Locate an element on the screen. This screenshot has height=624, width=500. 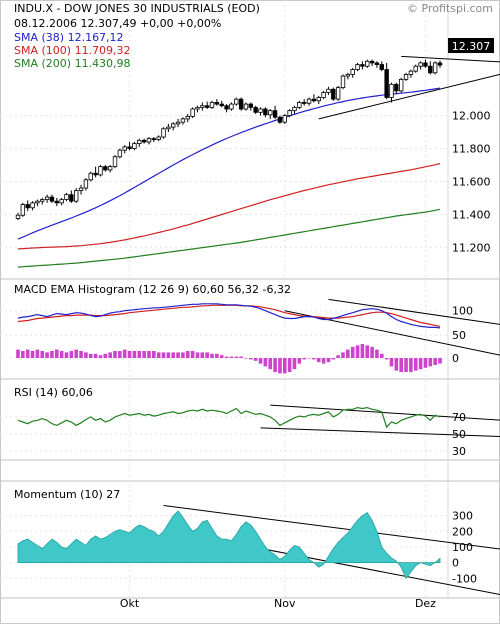
rsi-trendline is located at coordinates (380, 432).